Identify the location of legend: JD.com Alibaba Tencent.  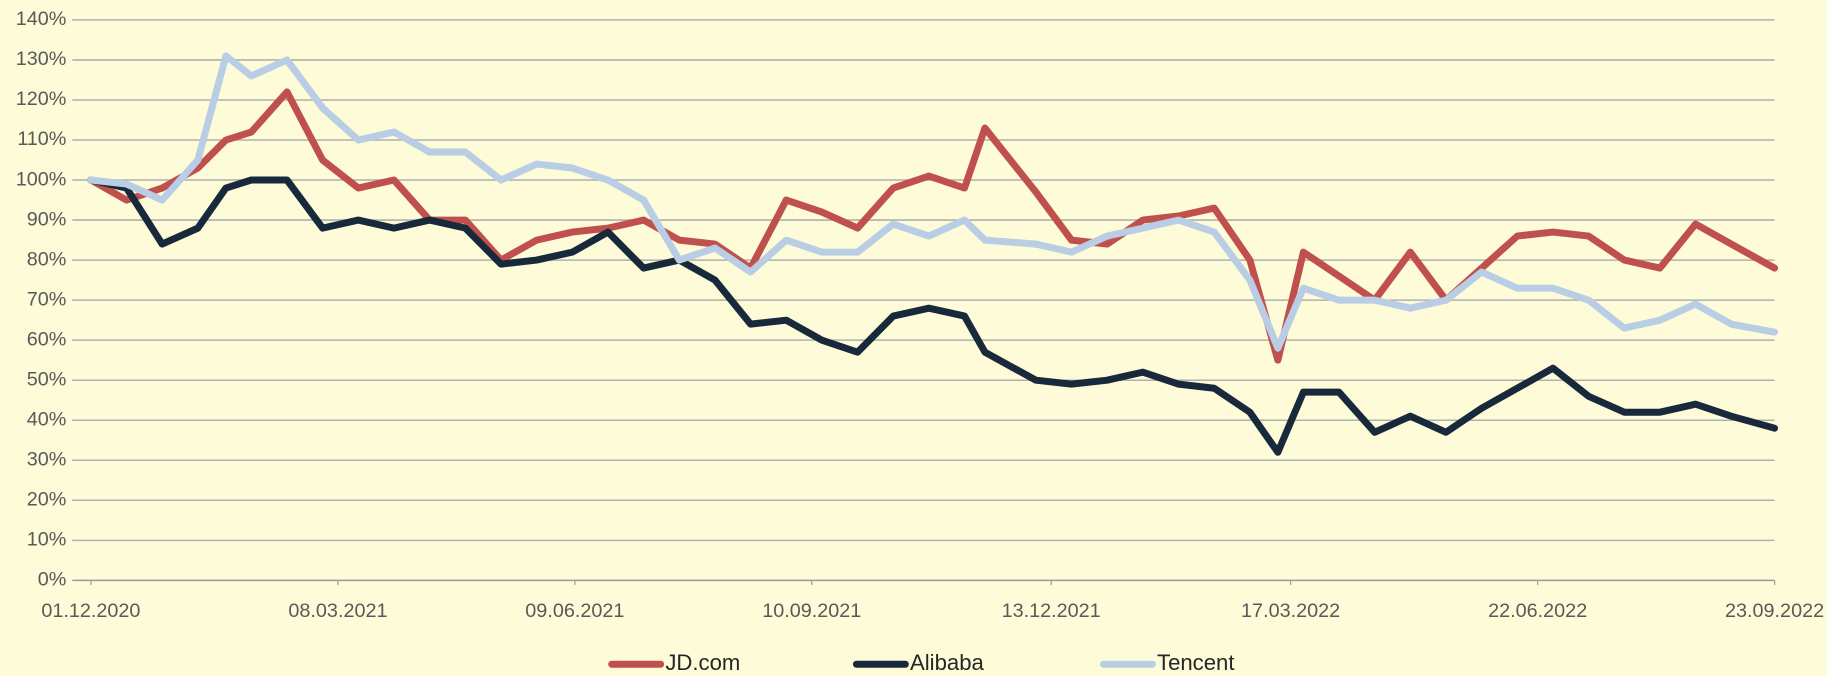
(921, 662).